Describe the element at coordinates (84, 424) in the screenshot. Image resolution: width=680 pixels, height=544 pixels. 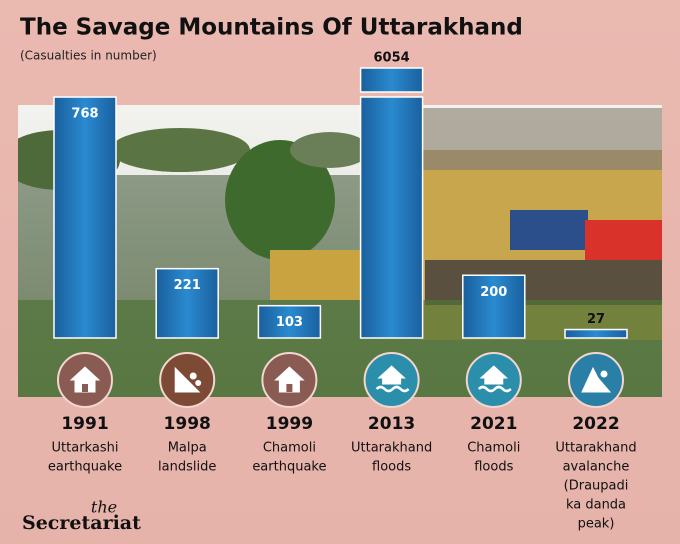
I see `x-tick-label: 1991` at that location.